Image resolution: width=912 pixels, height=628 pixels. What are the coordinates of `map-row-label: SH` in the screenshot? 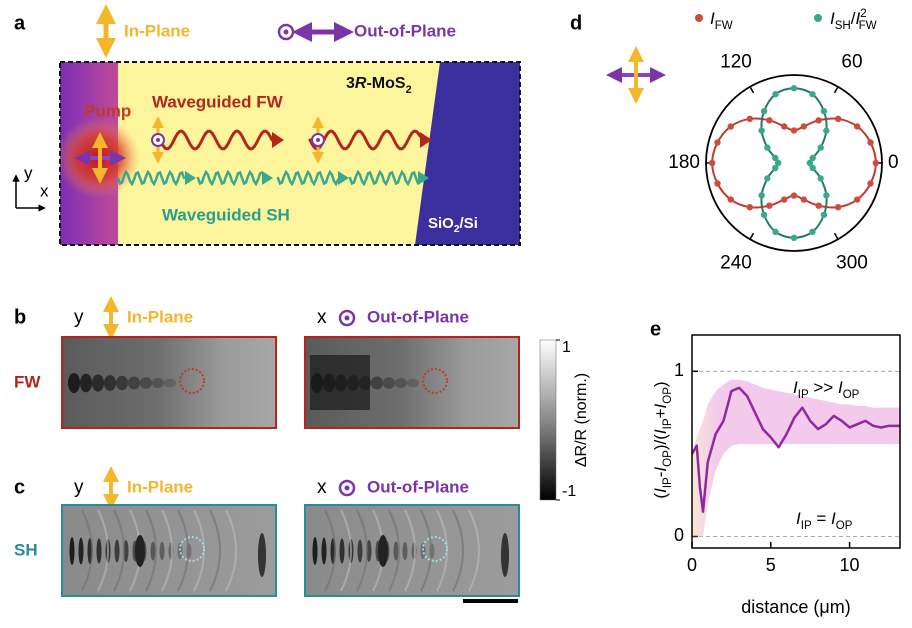 It's located at (26, 549).